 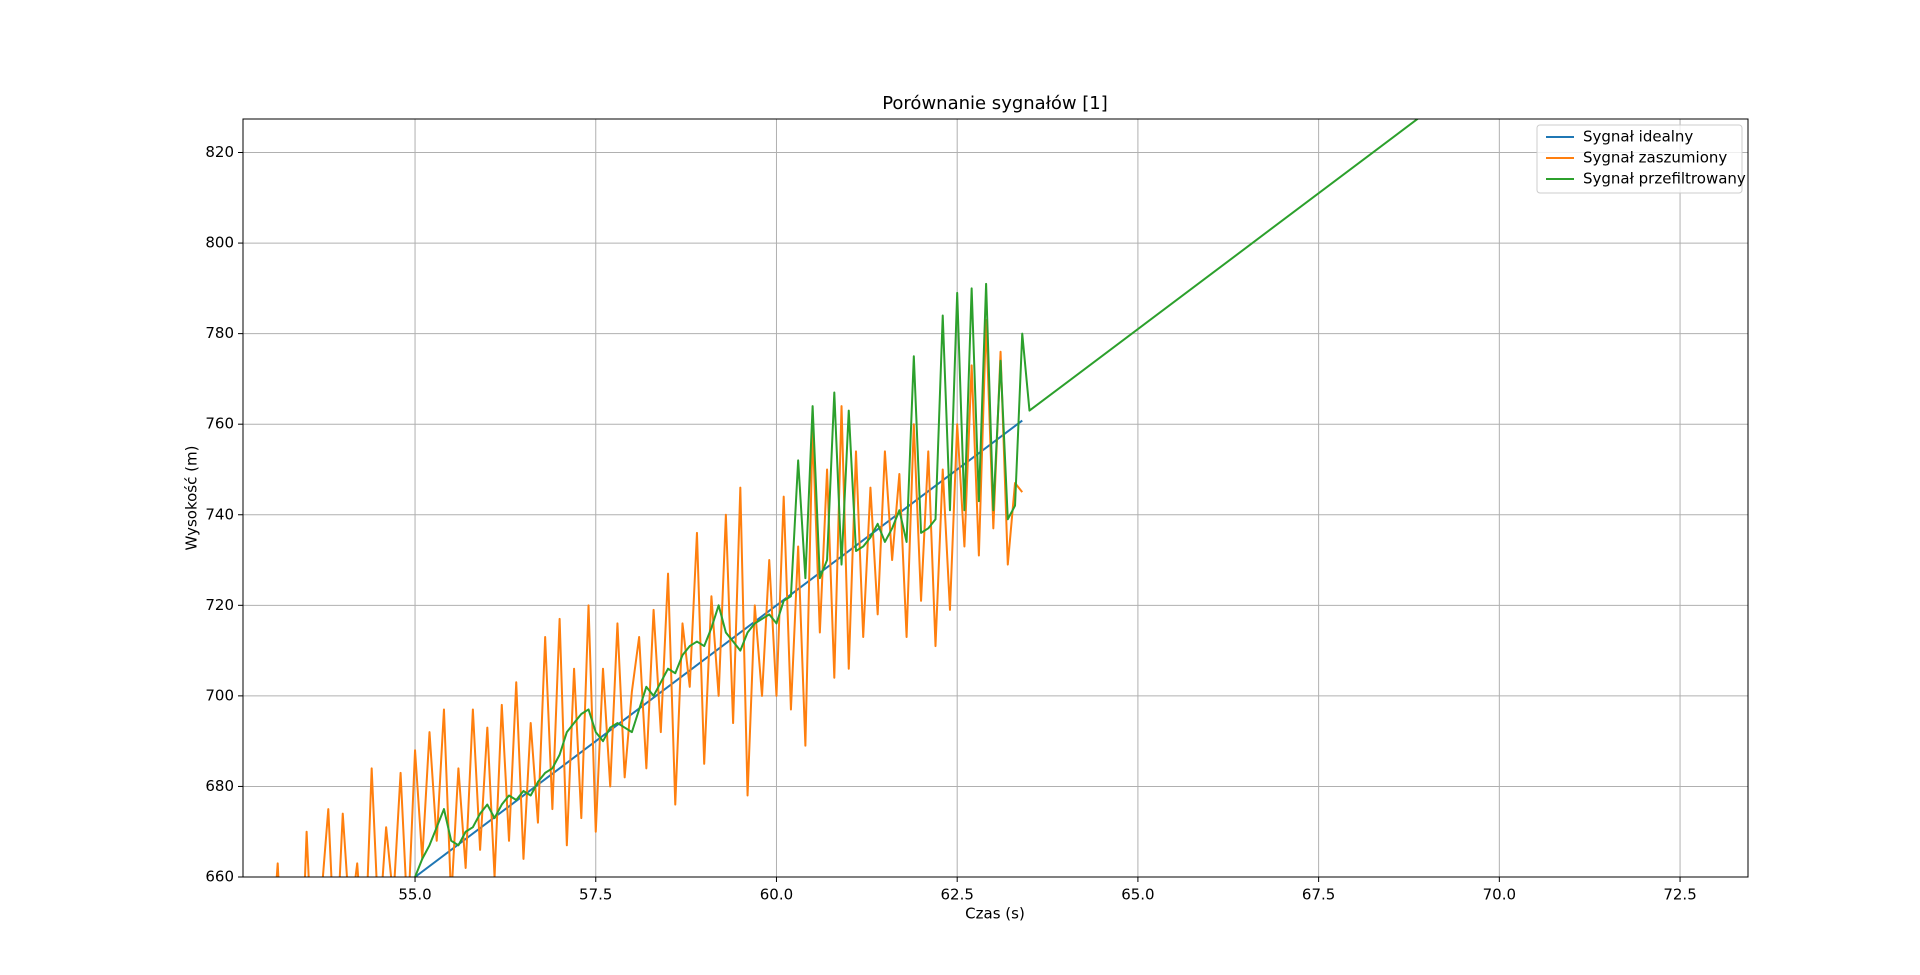 What do you see at coordinates (1655, 158) in the screenshot?
I see `legend-label: Sygnał zaszumiony` at bounding box center [1655, 158].